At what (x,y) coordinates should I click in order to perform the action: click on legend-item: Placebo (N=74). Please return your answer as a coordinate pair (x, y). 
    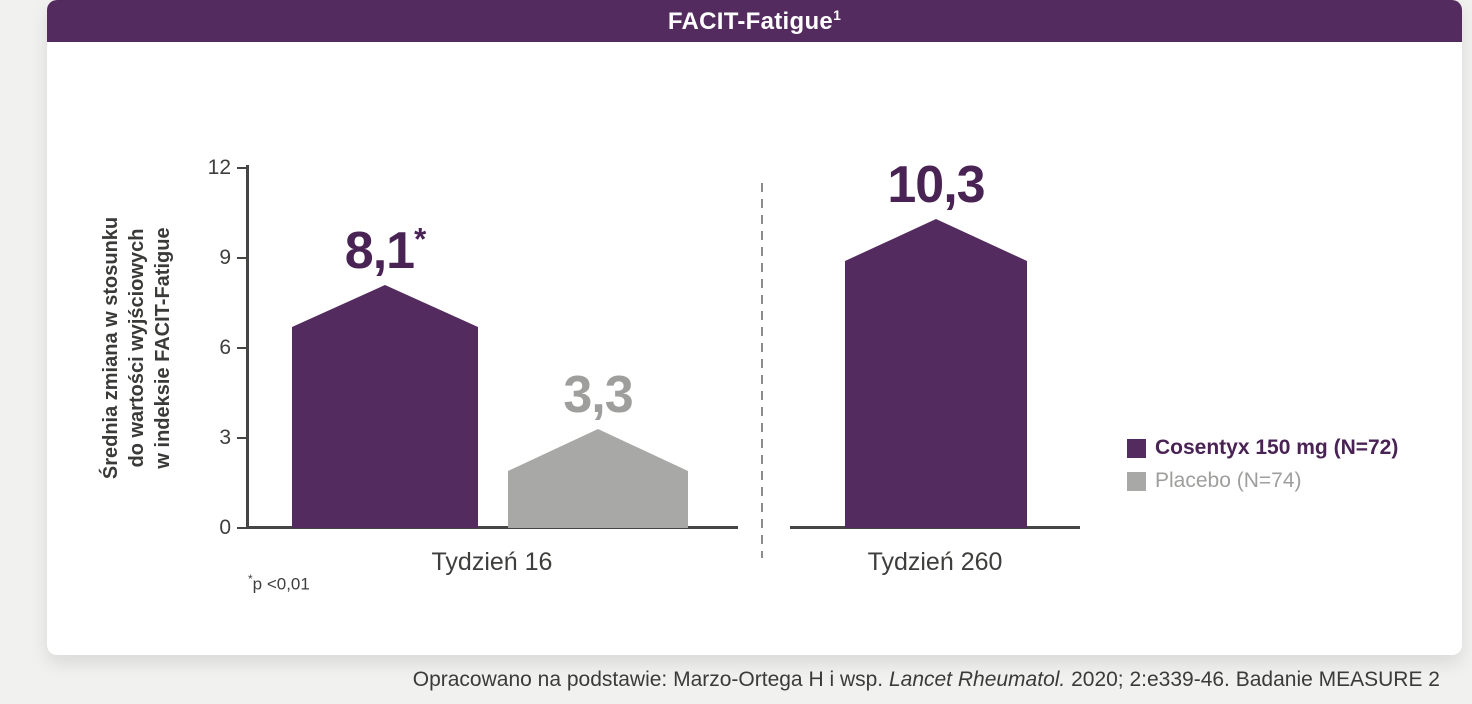
    Looking at the image, I should click on (1262, 481).